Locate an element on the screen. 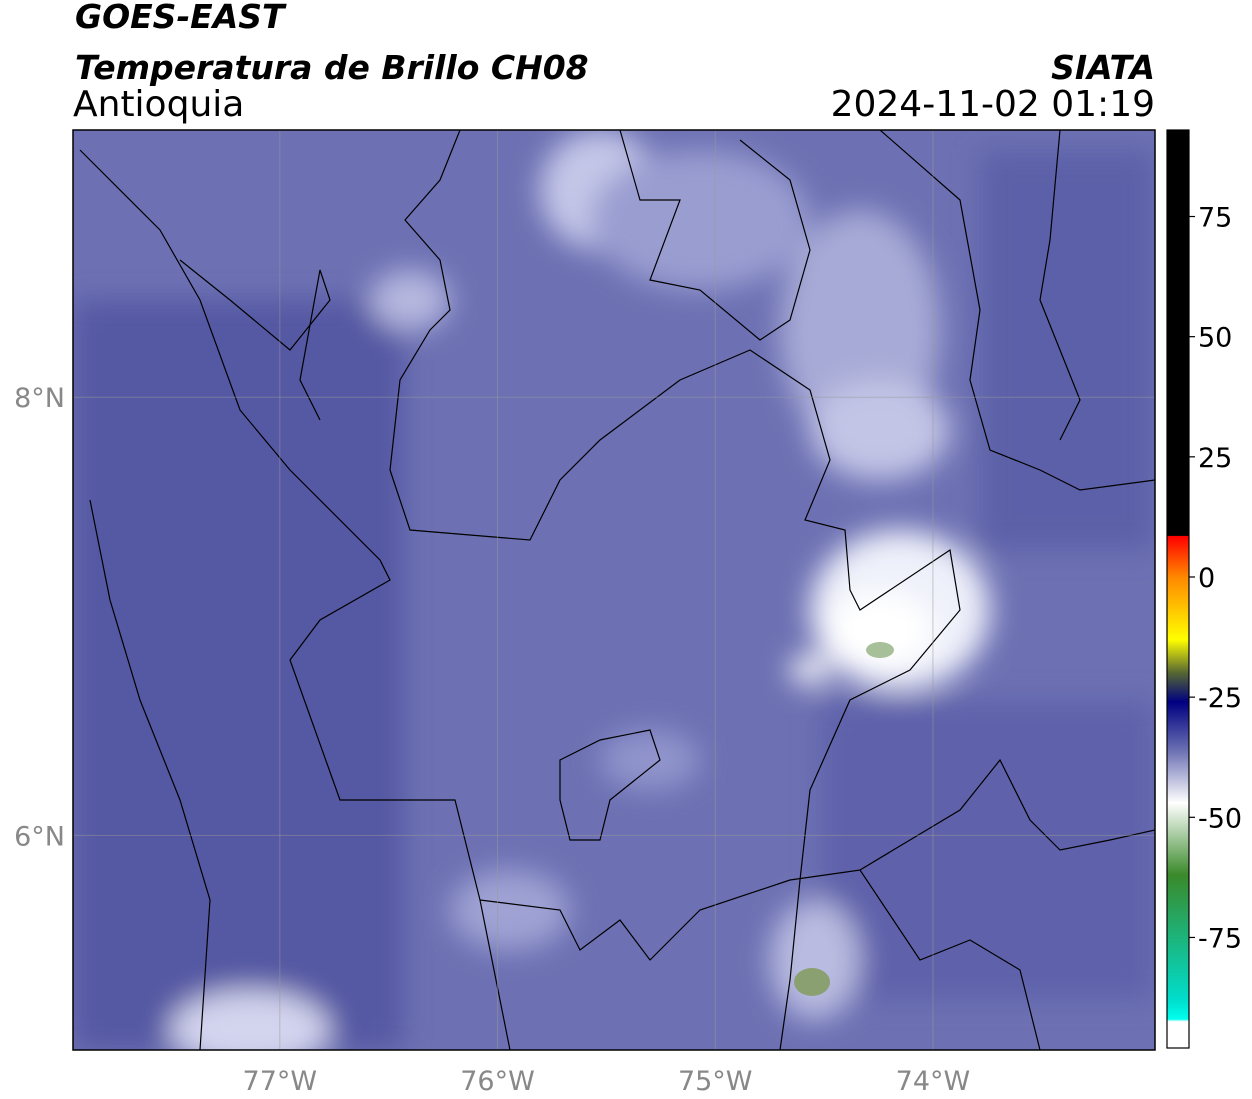 Image resolution: width=1252 pixels, height=1099 pixels. datetime: 2024-11-02 01:19 is located at coordinates (993, 104).